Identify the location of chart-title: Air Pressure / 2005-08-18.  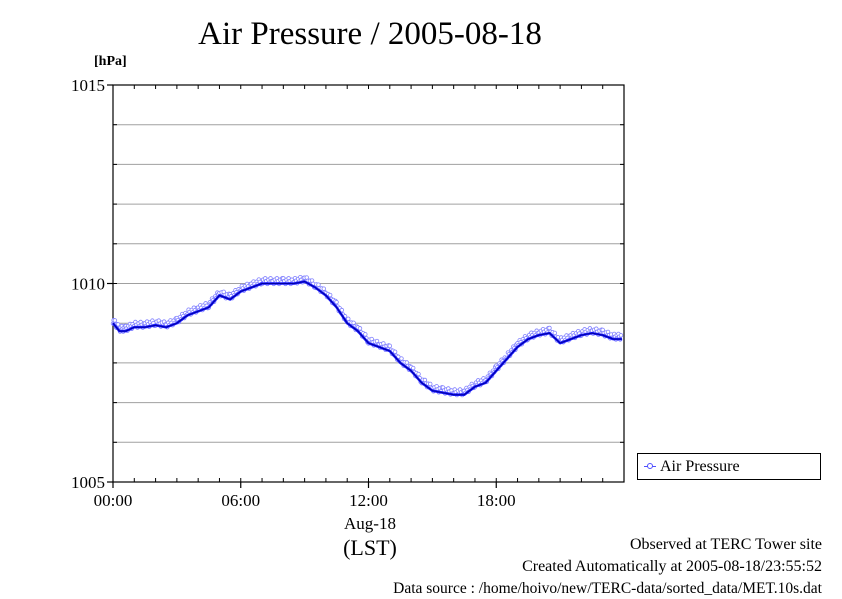
(370, 34).